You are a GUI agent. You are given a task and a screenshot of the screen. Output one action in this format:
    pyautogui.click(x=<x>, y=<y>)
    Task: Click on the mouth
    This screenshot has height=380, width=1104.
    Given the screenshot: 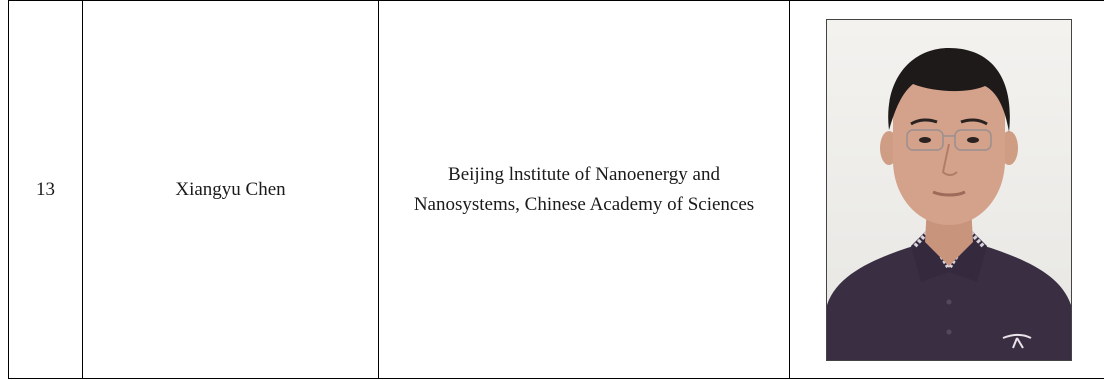 What is the action you would take?
    pyautogui.click(x=948, y=193)
    